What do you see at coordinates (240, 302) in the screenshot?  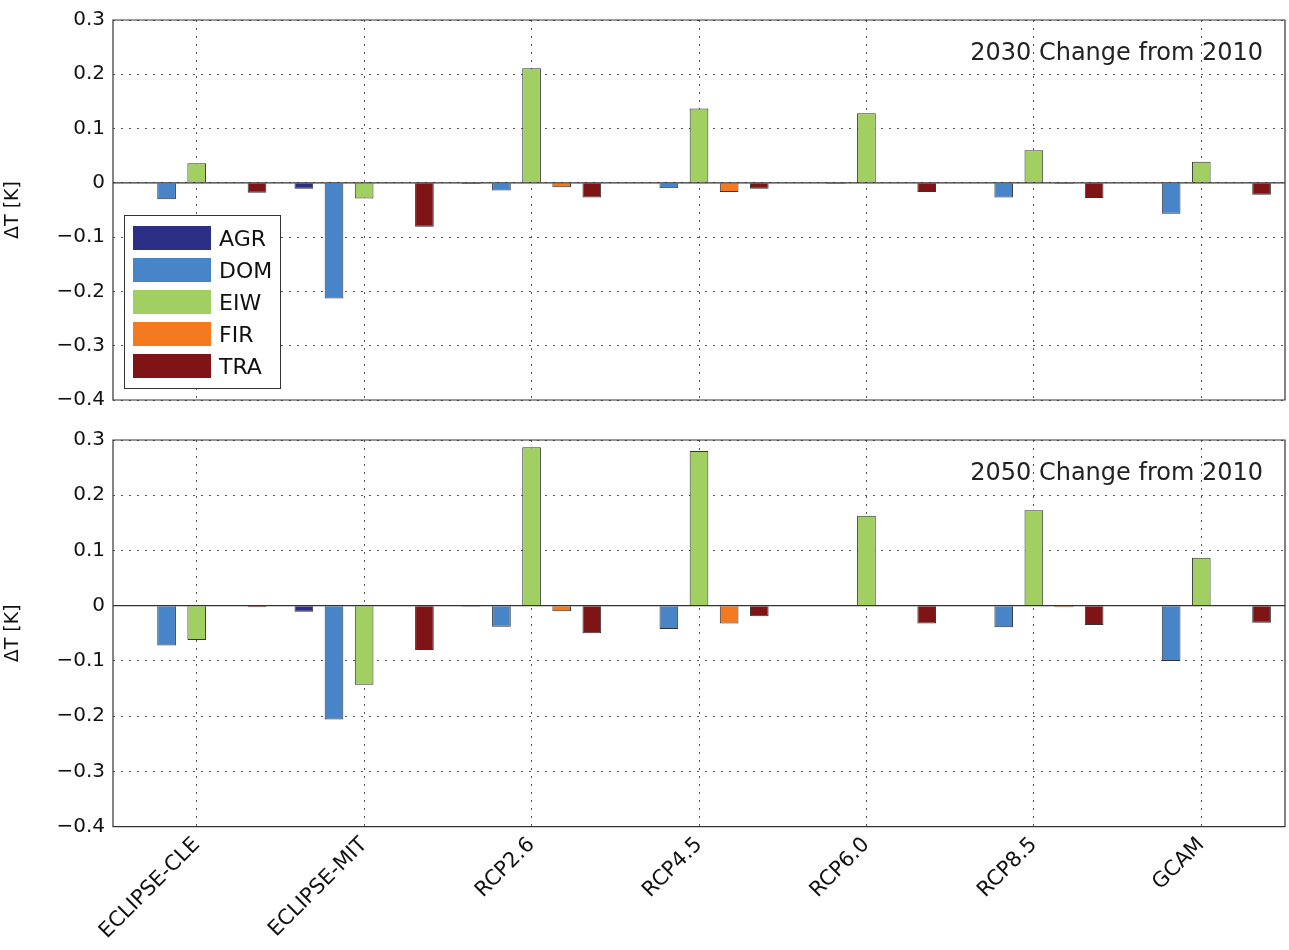 I see `legend-label: EIW` at bounding box center [240, 302].